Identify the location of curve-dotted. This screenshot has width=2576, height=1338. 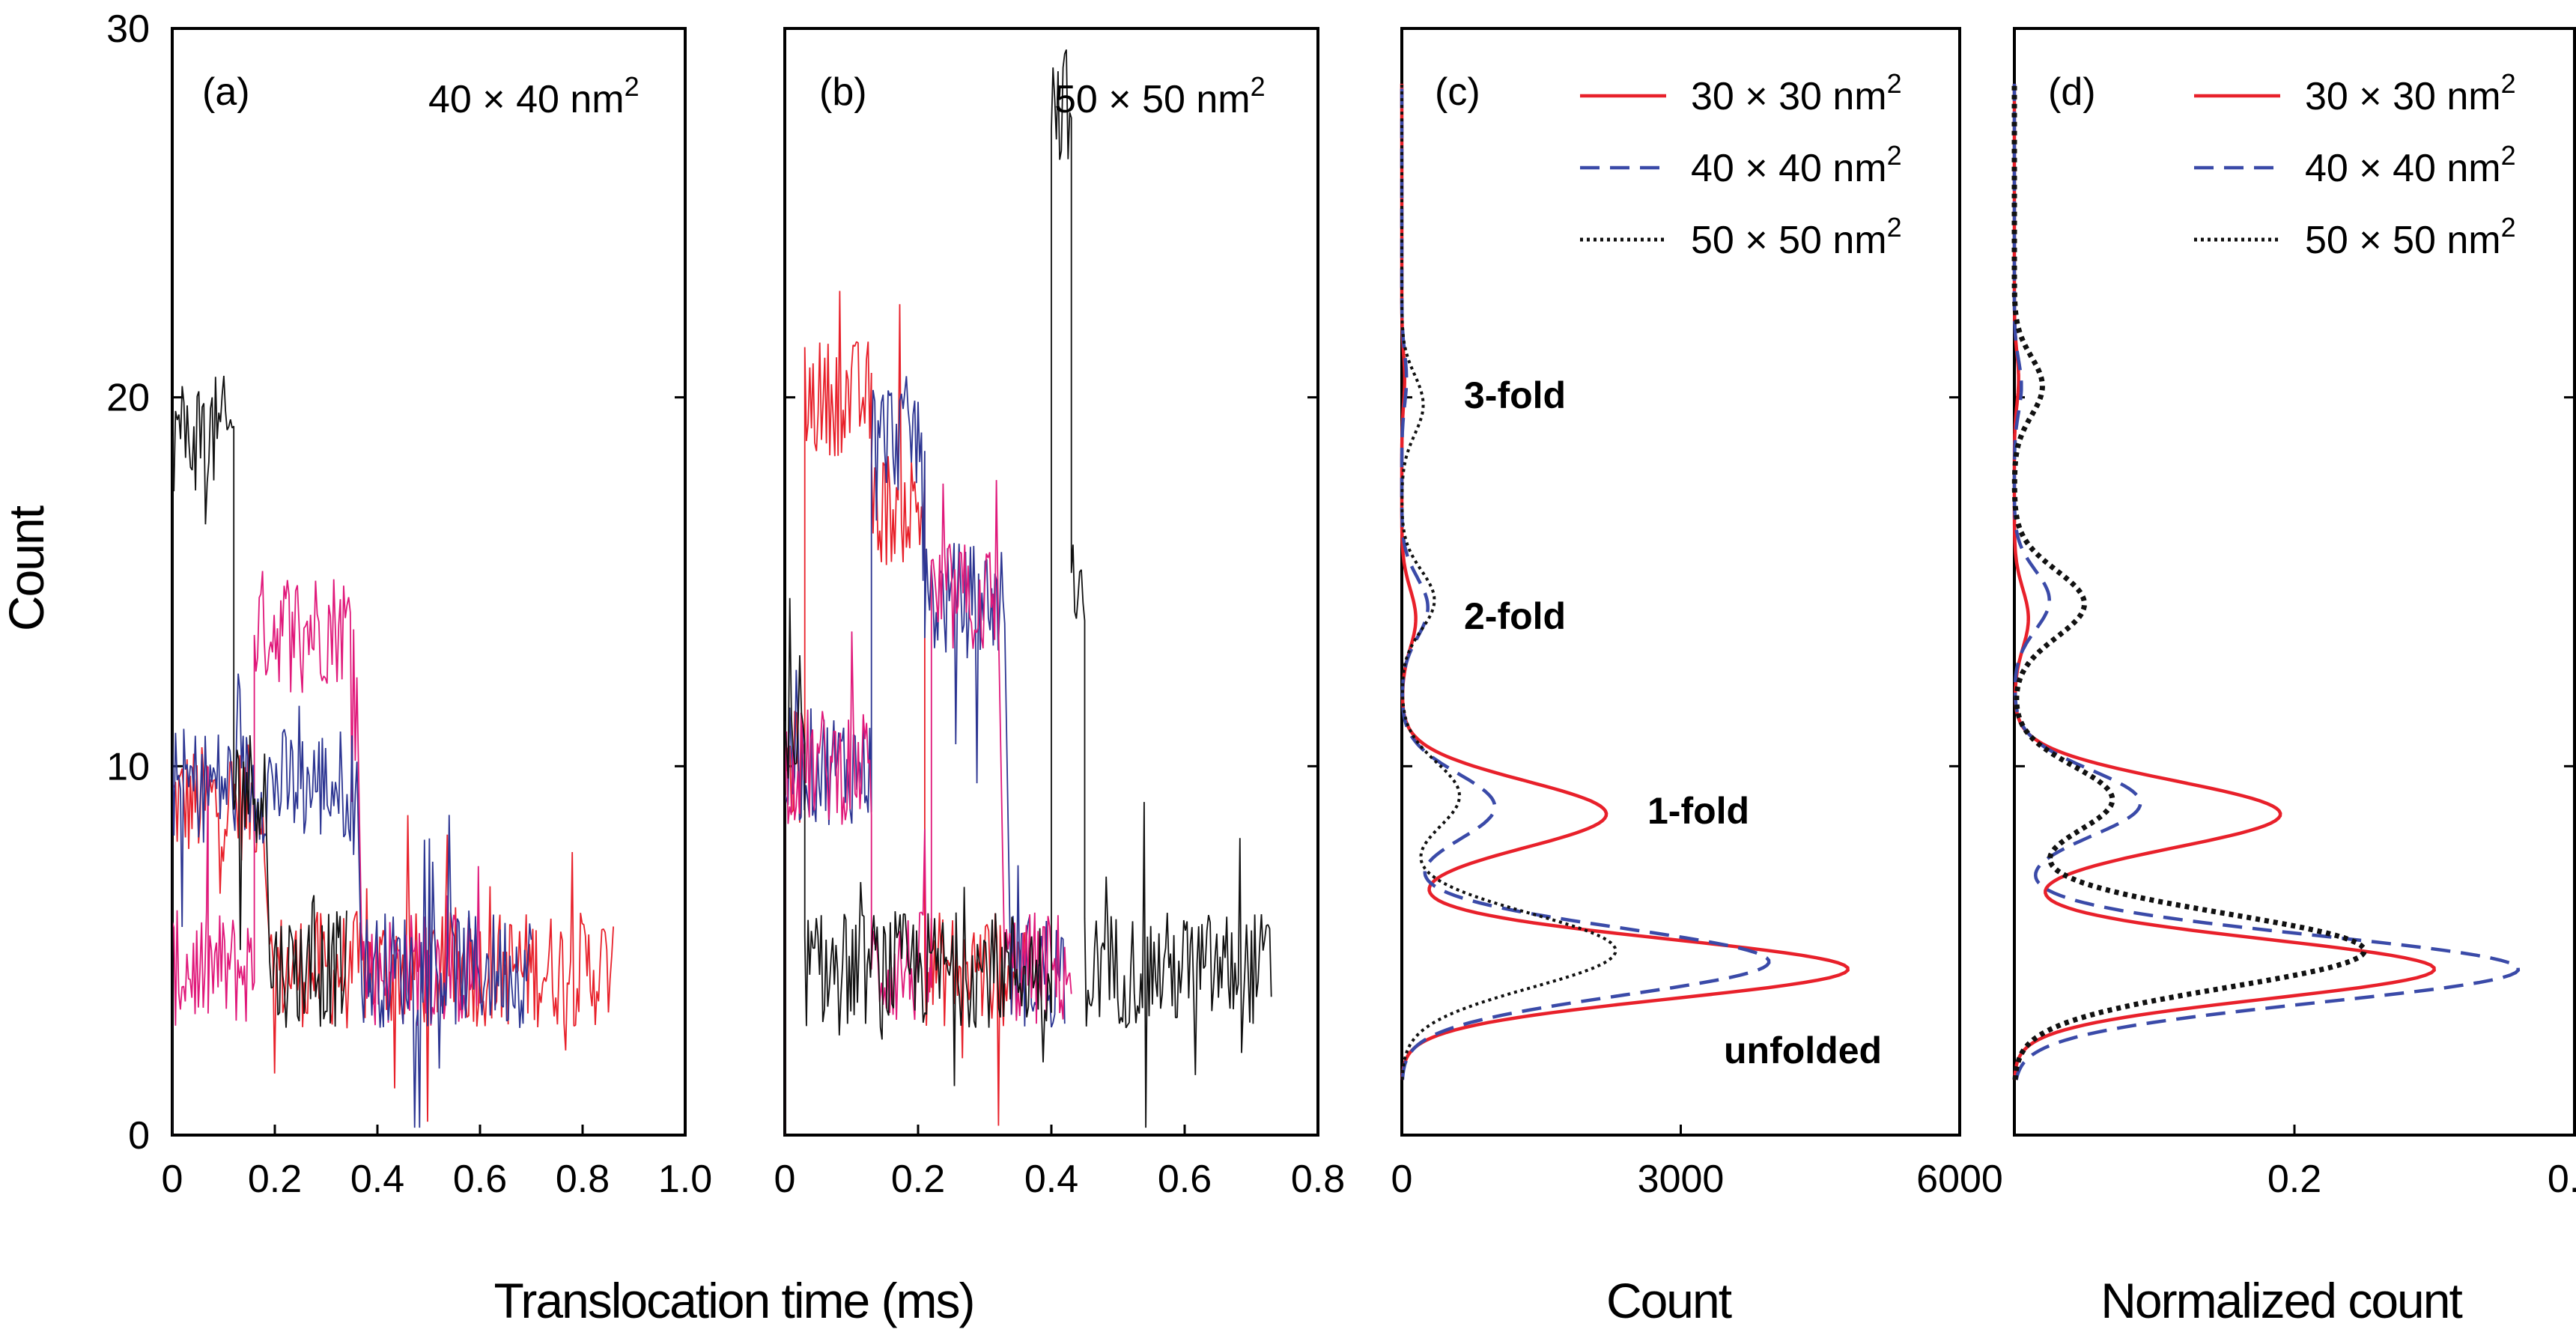
(2189, 581).